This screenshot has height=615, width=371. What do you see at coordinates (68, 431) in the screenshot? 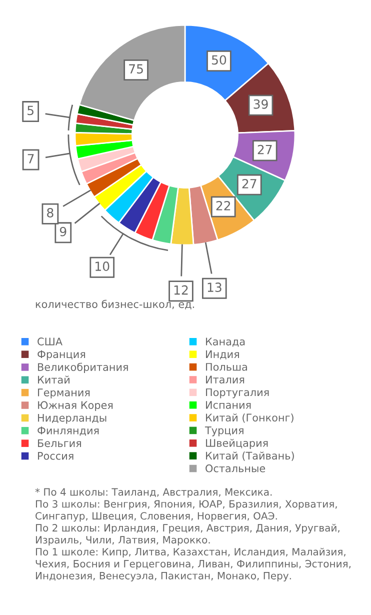
I see `legend-label: Финляндия` at bounding box center [68, 431].